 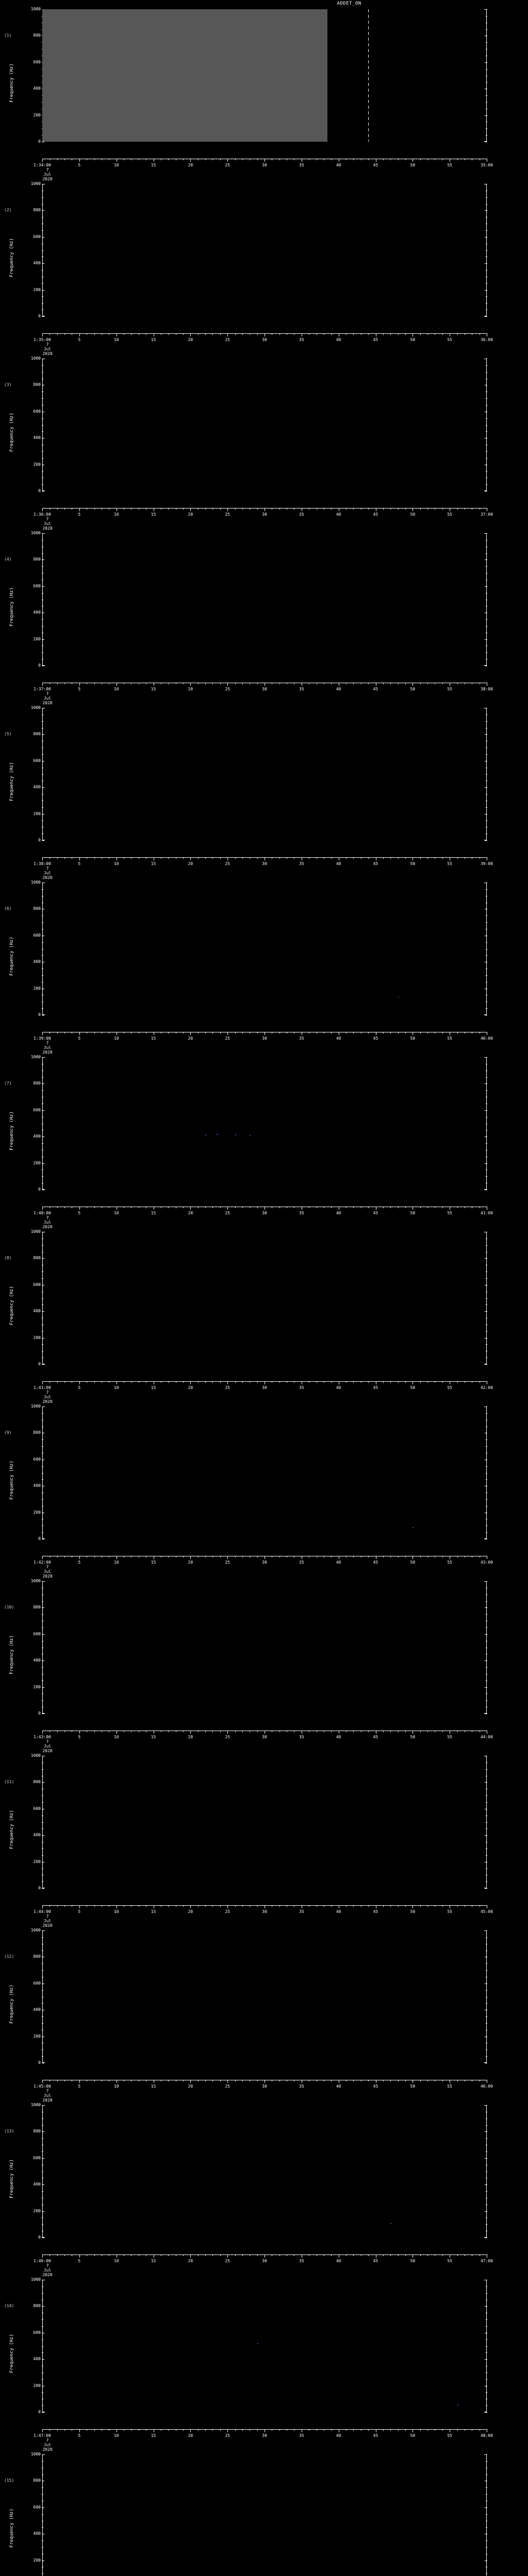 What do you see at coordinates (9, 1783) in the screenshot?
I see `panel-index-label: (11)` at bounding box center [9, 1783].